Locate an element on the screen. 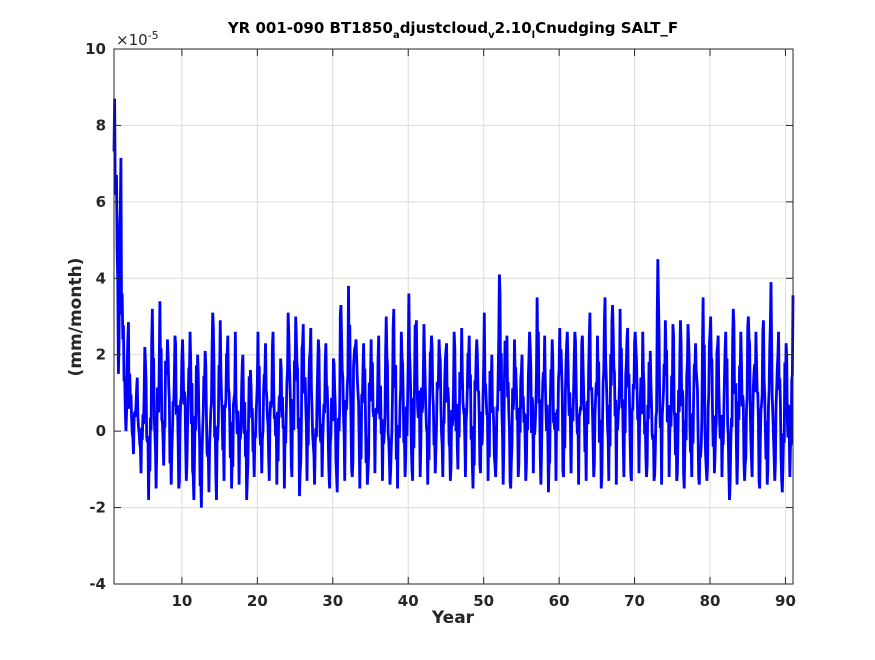 The image size is (875, 660). y-tick-label: -4 is located at coordinates (97, 584).